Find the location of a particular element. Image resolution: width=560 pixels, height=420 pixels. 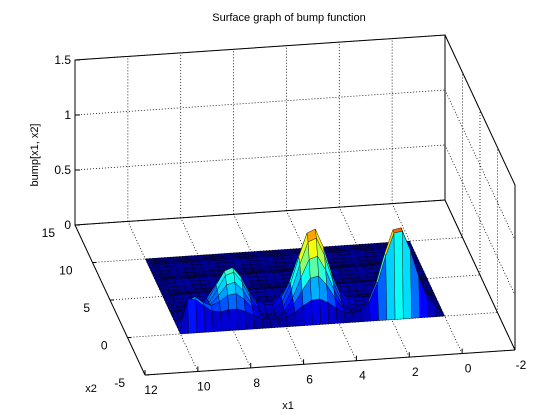

y-tick-label: 15 is located at coordinates (49, 233).